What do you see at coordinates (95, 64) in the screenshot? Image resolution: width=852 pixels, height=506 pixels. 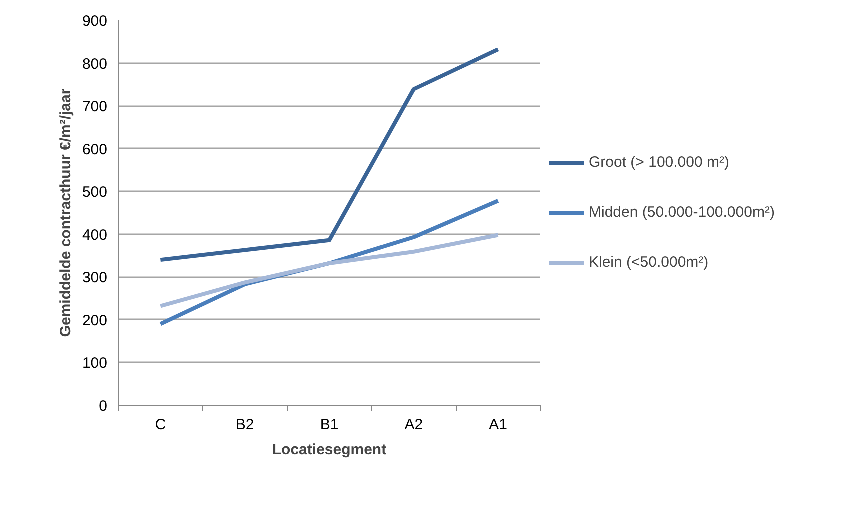 I see `y-tick-label: 800` at bounding box center [95, 64].